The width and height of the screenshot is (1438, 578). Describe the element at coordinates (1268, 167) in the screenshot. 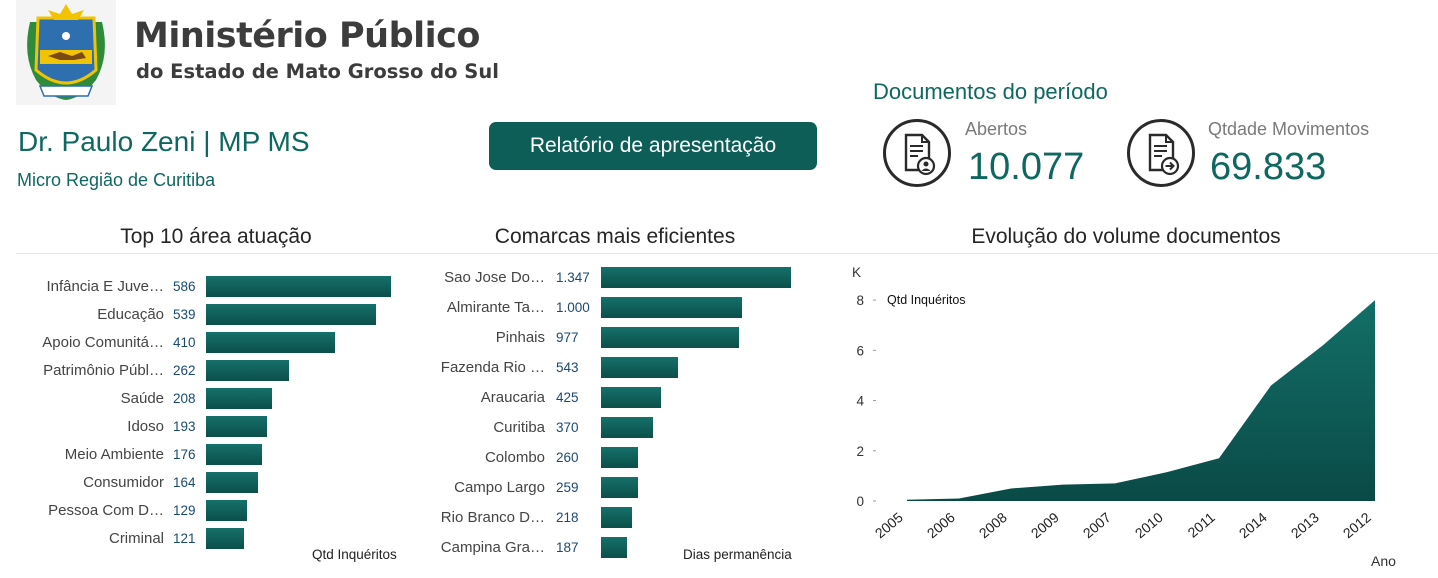

I see `kpi-movimentos-value: 69.833` at that location.